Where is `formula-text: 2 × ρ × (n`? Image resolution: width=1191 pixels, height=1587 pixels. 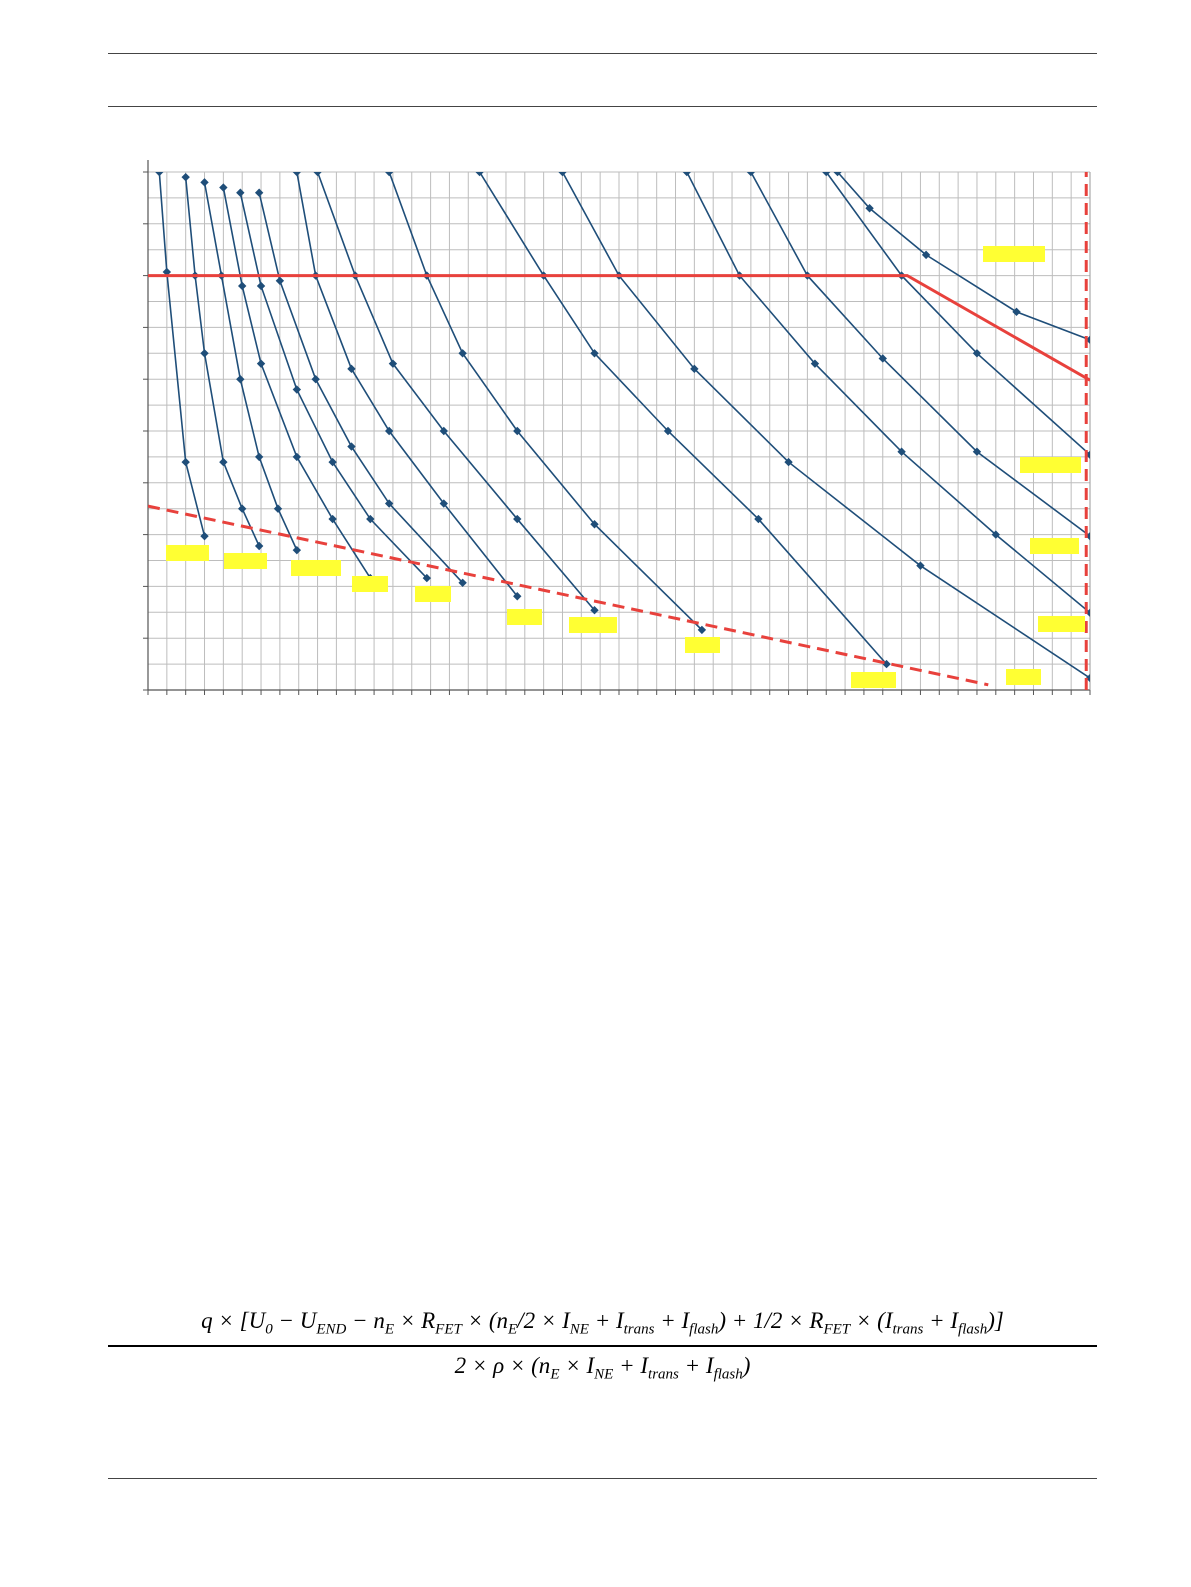 formula-text: 2 × ρ × (n is located at coordinates (502, 1365).